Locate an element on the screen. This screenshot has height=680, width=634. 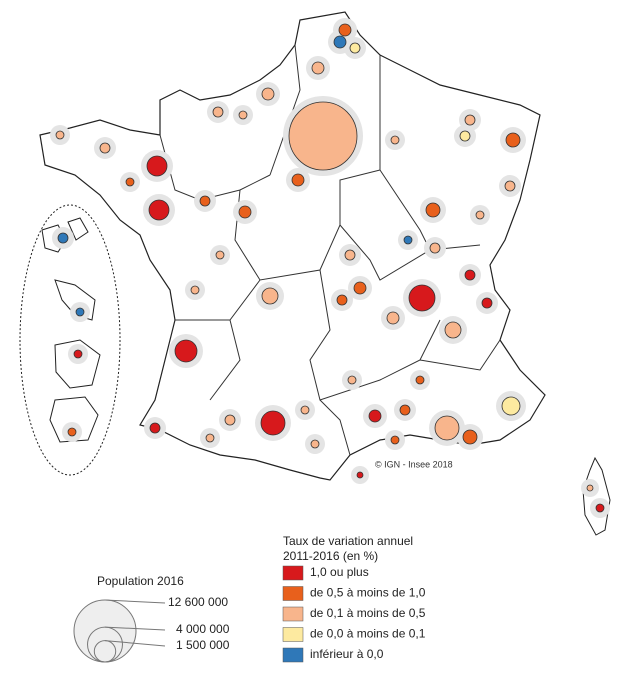
legend-title: 2011-2016 (en %) is located at coordinates (330, 556).